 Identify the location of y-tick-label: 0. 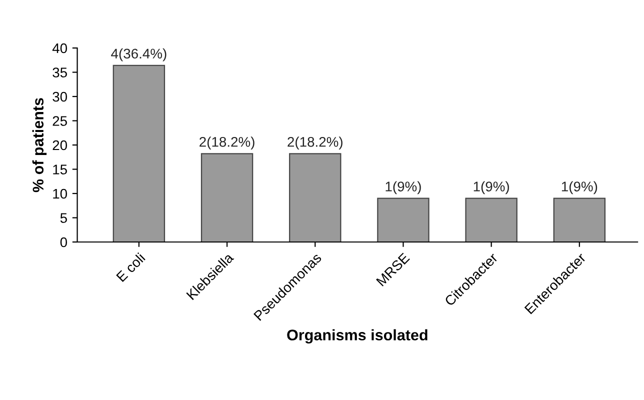
(64, 242).